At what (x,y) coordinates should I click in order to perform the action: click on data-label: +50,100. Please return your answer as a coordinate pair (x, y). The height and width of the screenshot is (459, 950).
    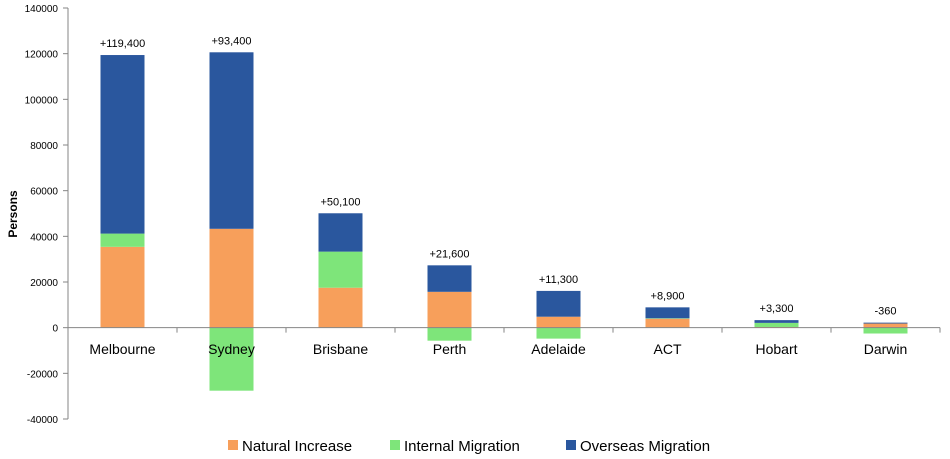
    Looking at the image, I should click on (340, 202).